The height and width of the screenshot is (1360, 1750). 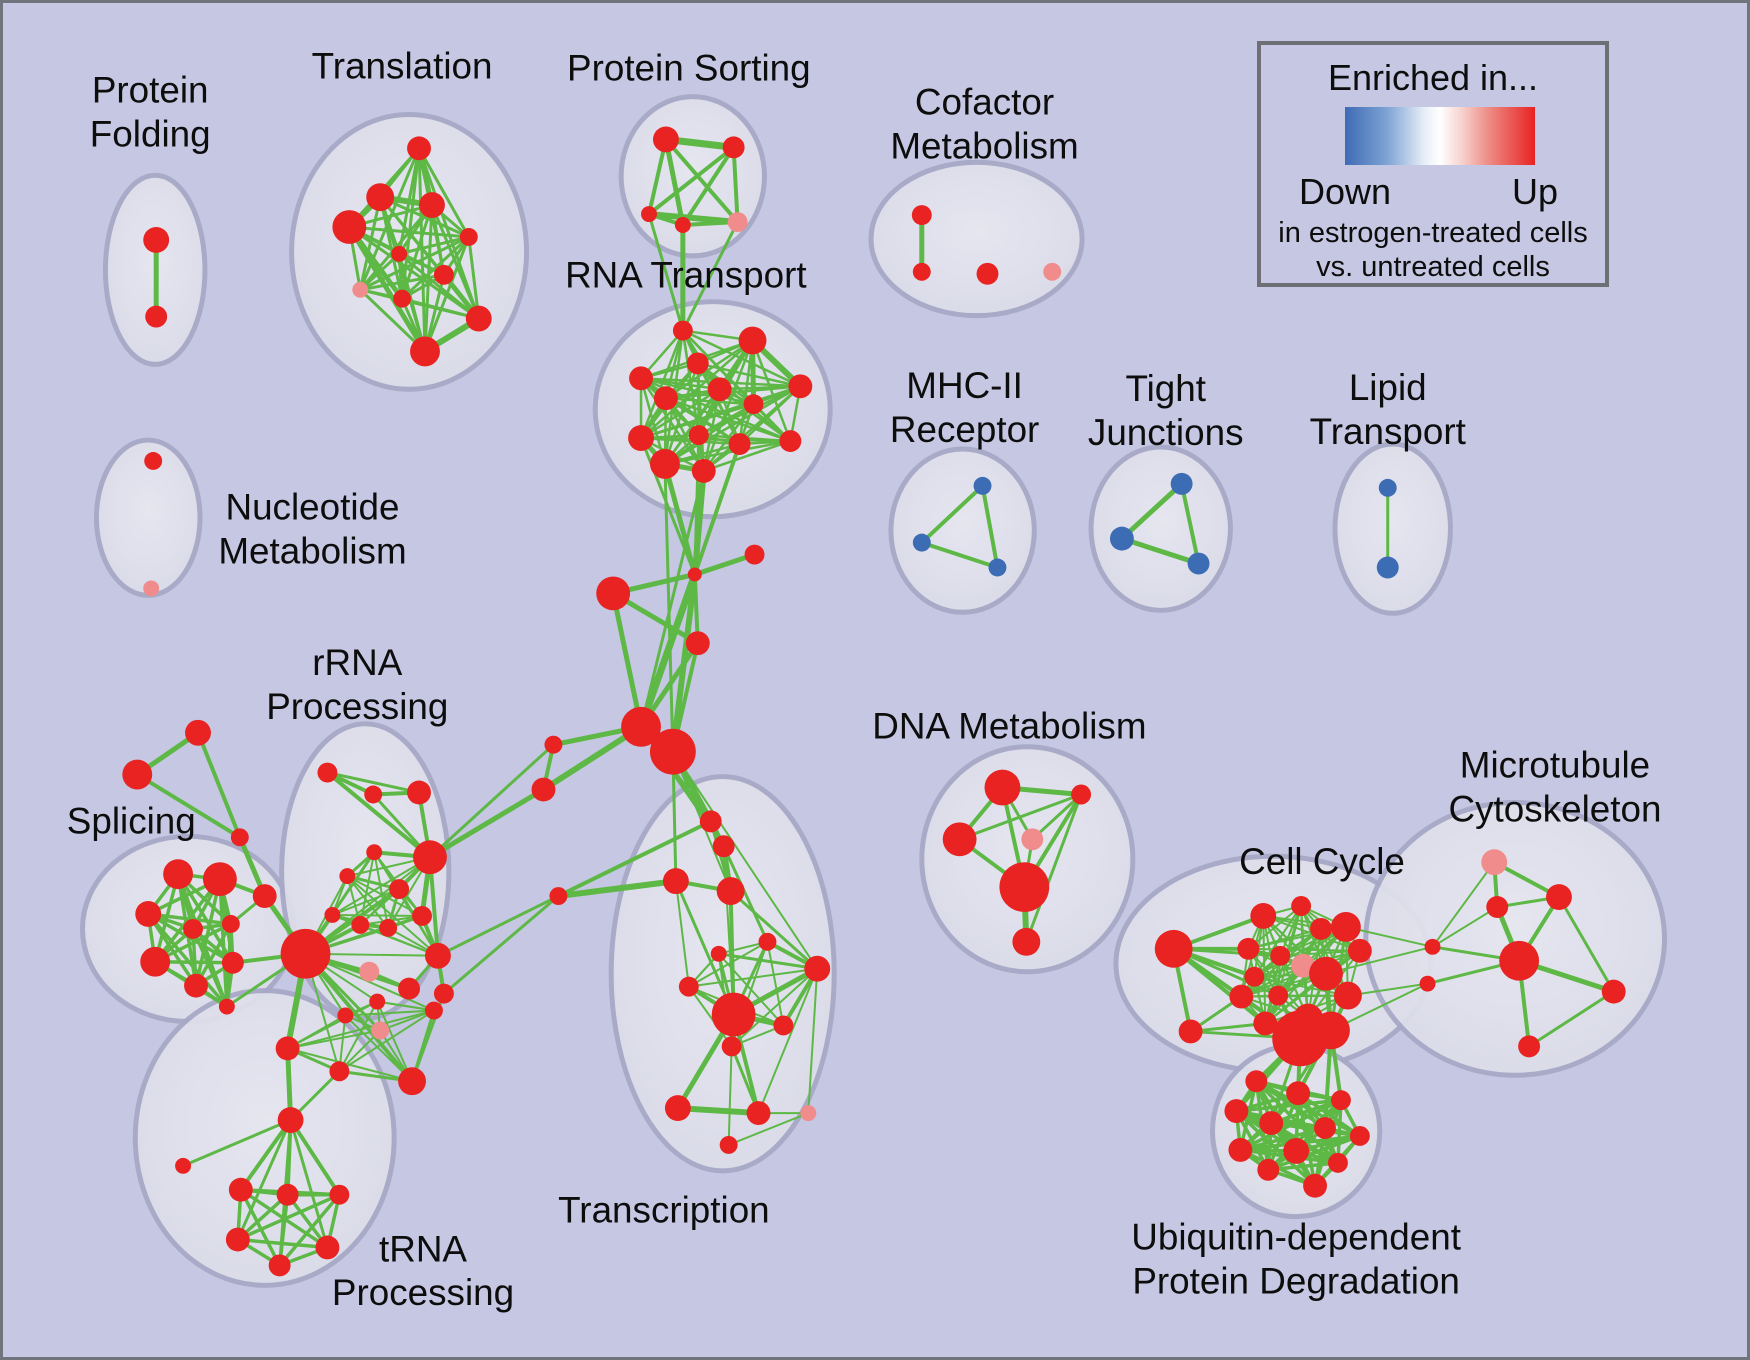 I want to click on network-node-c7, so click(x=1280, y=955).